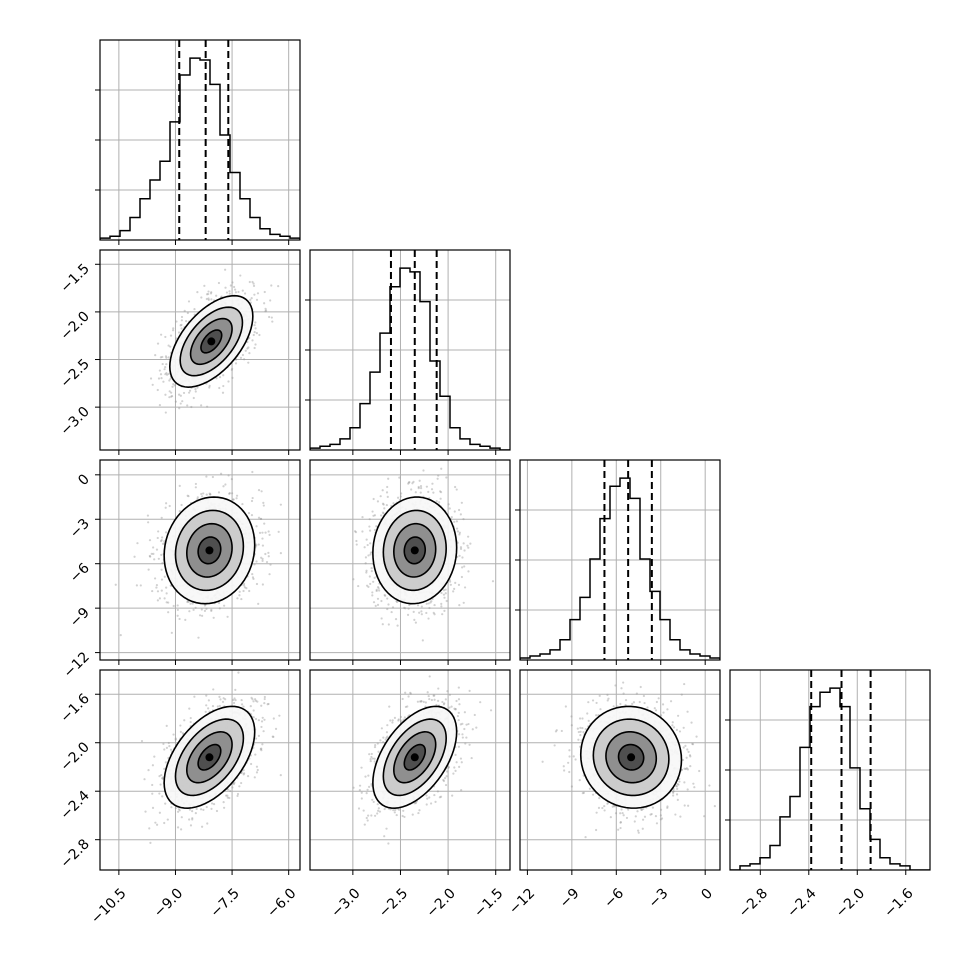  Describe the element at coordinates (74, 278) in the screenshot. I see `y-tick-label: −1.5` at that location.